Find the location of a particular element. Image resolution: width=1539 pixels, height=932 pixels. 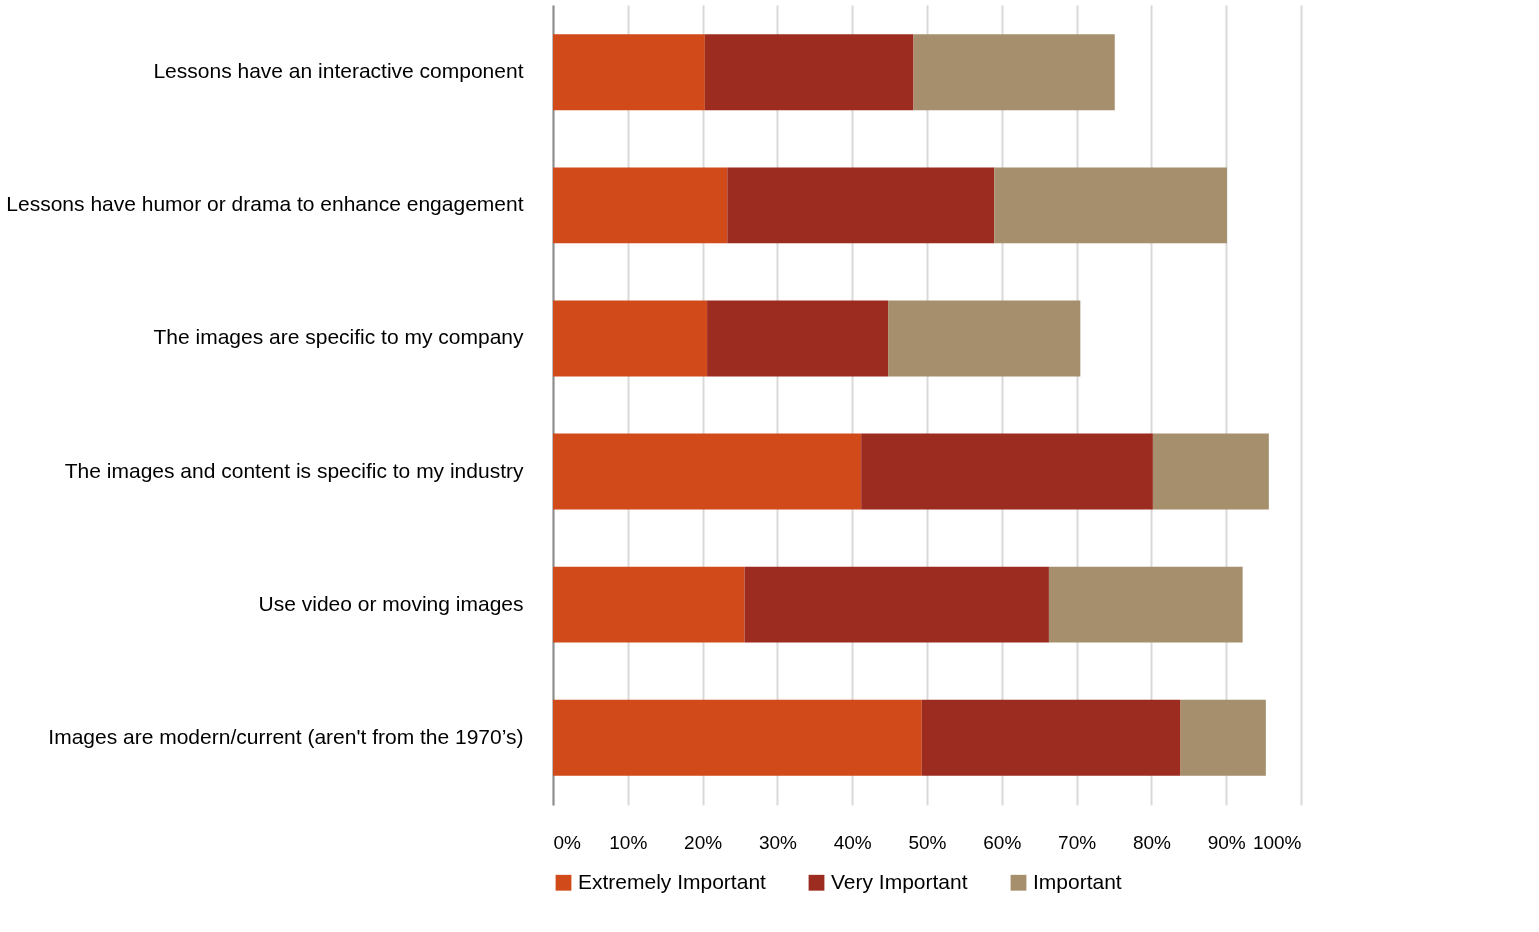

y-tick-label: Images are modern/current (aren't from the 1970’s) is located at coordinates (286, 736).